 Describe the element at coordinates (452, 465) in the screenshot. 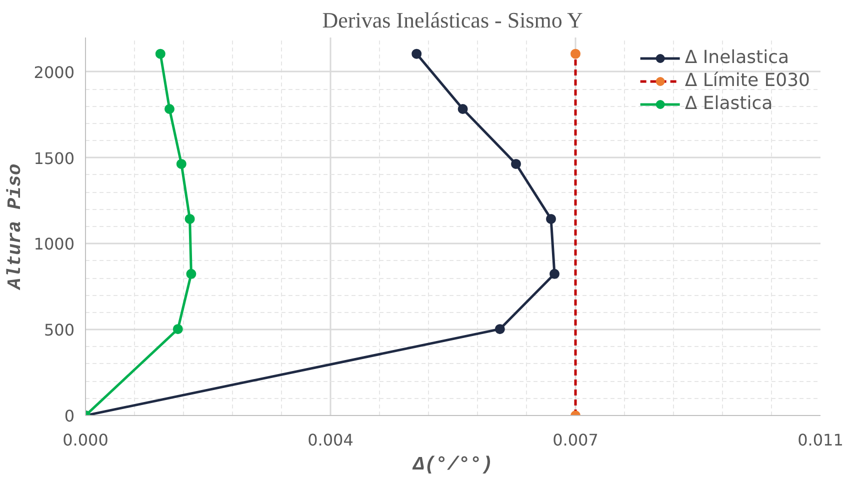

I see `x-axis-title: Δ(°/°°)` at that location.